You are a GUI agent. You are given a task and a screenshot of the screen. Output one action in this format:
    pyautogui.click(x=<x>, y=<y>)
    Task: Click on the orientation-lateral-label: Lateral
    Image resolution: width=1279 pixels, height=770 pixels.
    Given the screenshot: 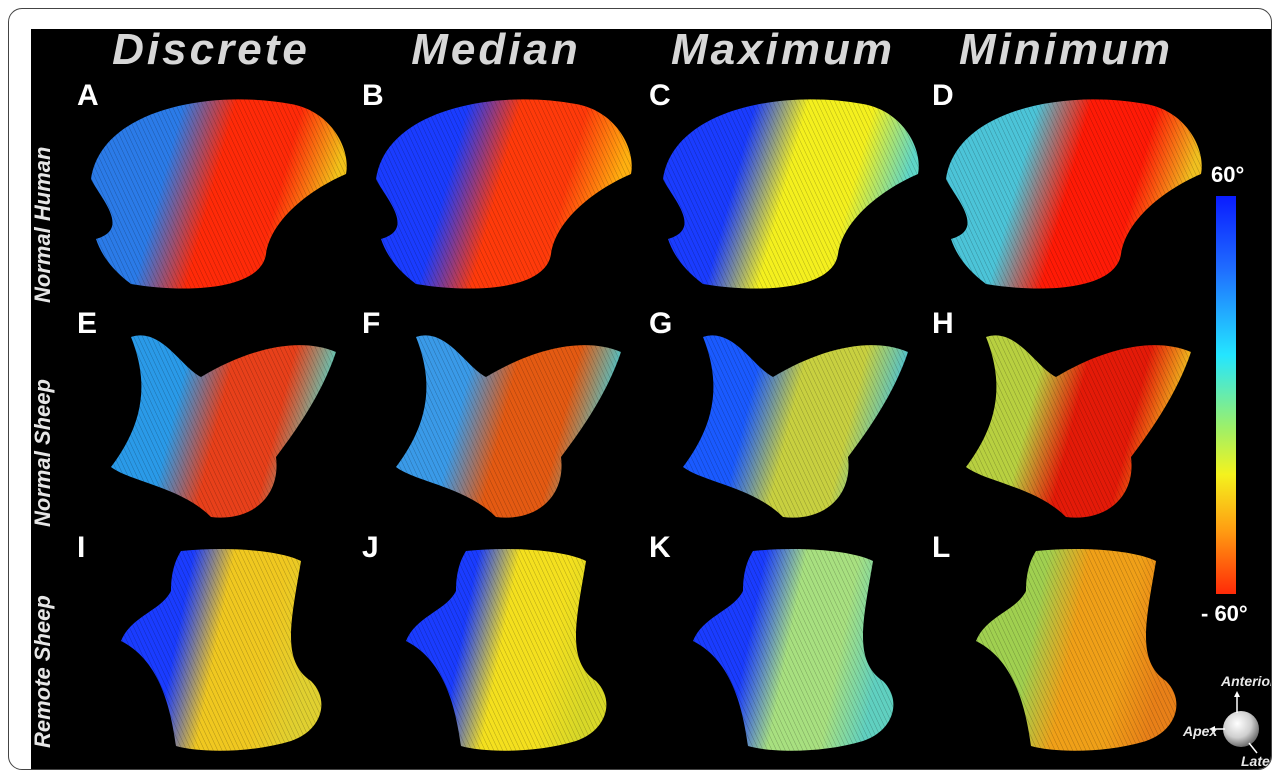 What is the action you would take?
    pyautogui.click(x=1256, y=761)
    